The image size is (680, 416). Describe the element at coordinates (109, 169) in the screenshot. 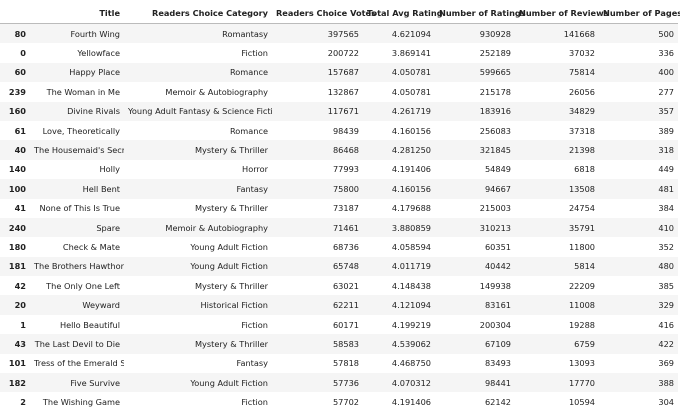

I see `table-cell: Holly` at that location.